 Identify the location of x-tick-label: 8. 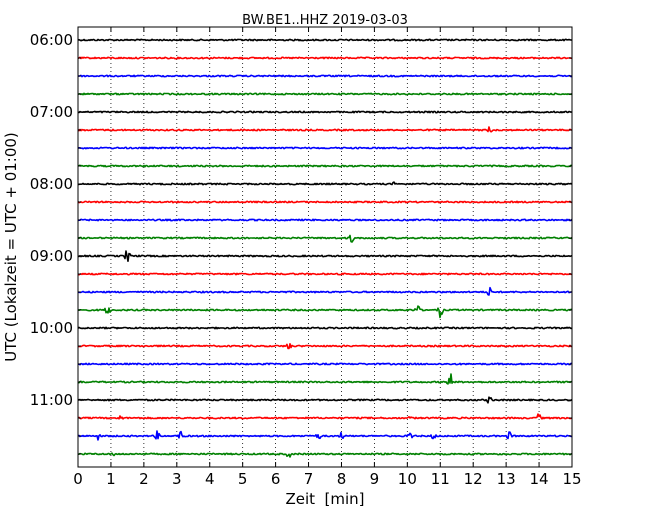
(342, 479).